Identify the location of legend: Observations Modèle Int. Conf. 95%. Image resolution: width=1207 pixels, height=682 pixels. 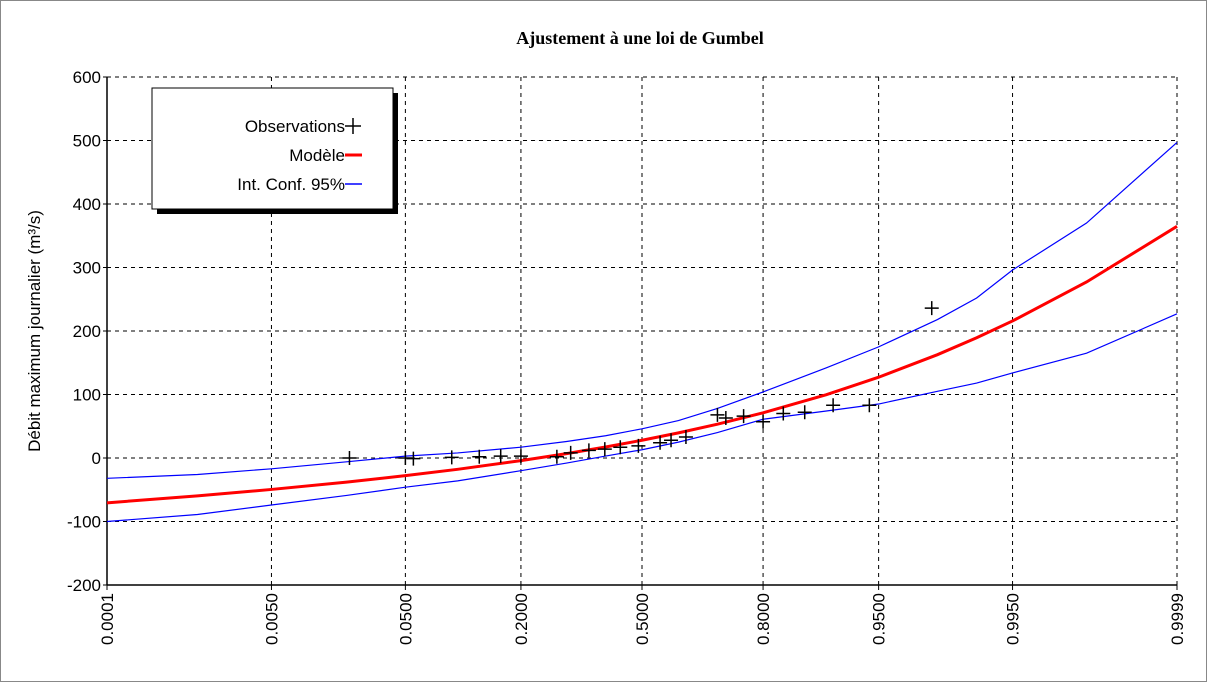
(274, 150).